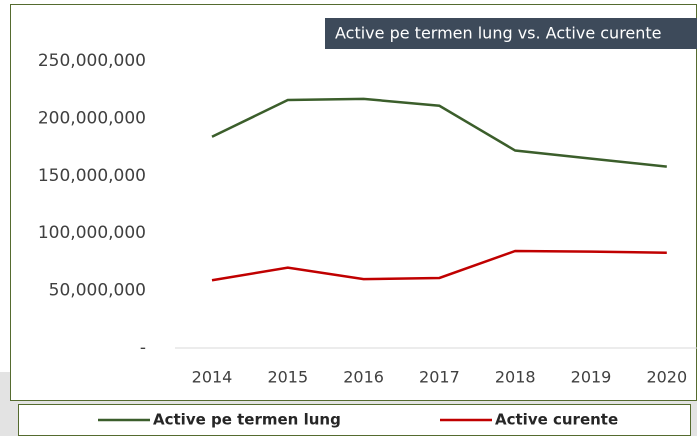 Image resolution: width=697 pixels, height=436 pixels. What do you see at coordinates (92, 176) in the screenshot?
I see `y-tick-label: 150,000,000` at bounding box center [92, 176].